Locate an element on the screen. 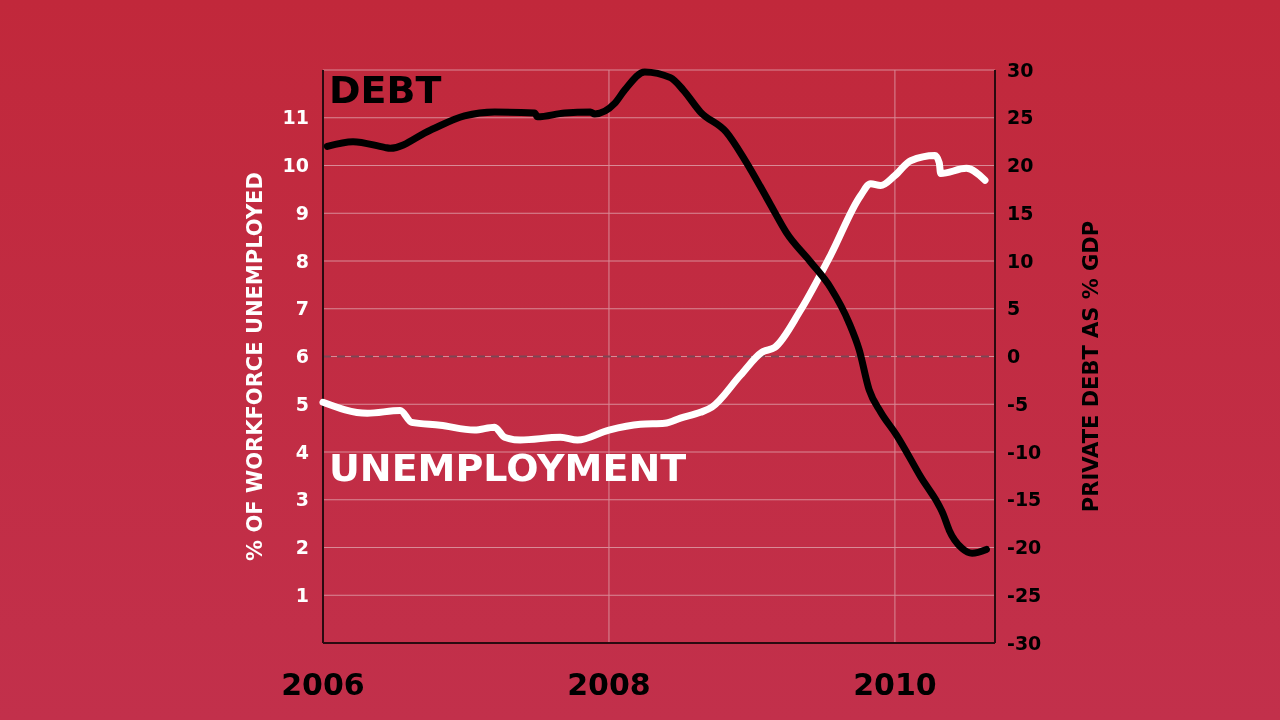 This screenshot has height=720, width=1280. x-tick-label: 2010 is located at coordinates (895, 684).